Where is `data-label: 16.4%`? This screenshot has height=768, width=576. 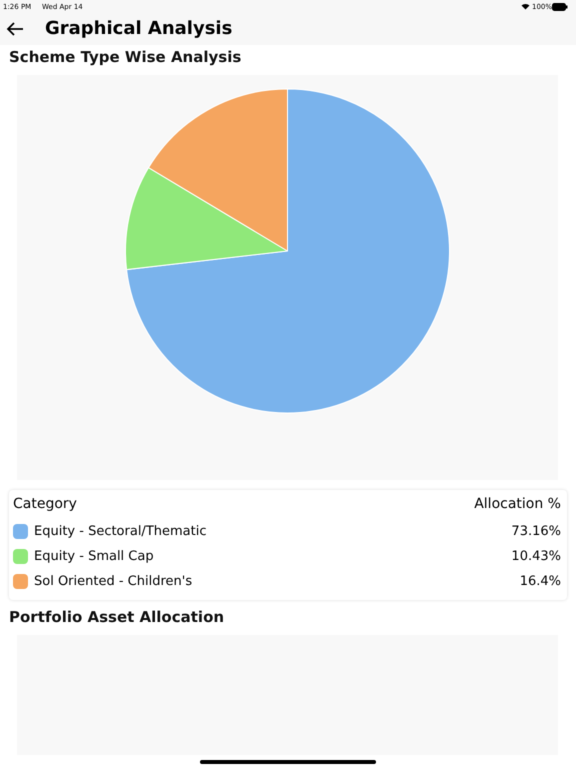
data-label: 16.4% is located at coordinates (540, 581).